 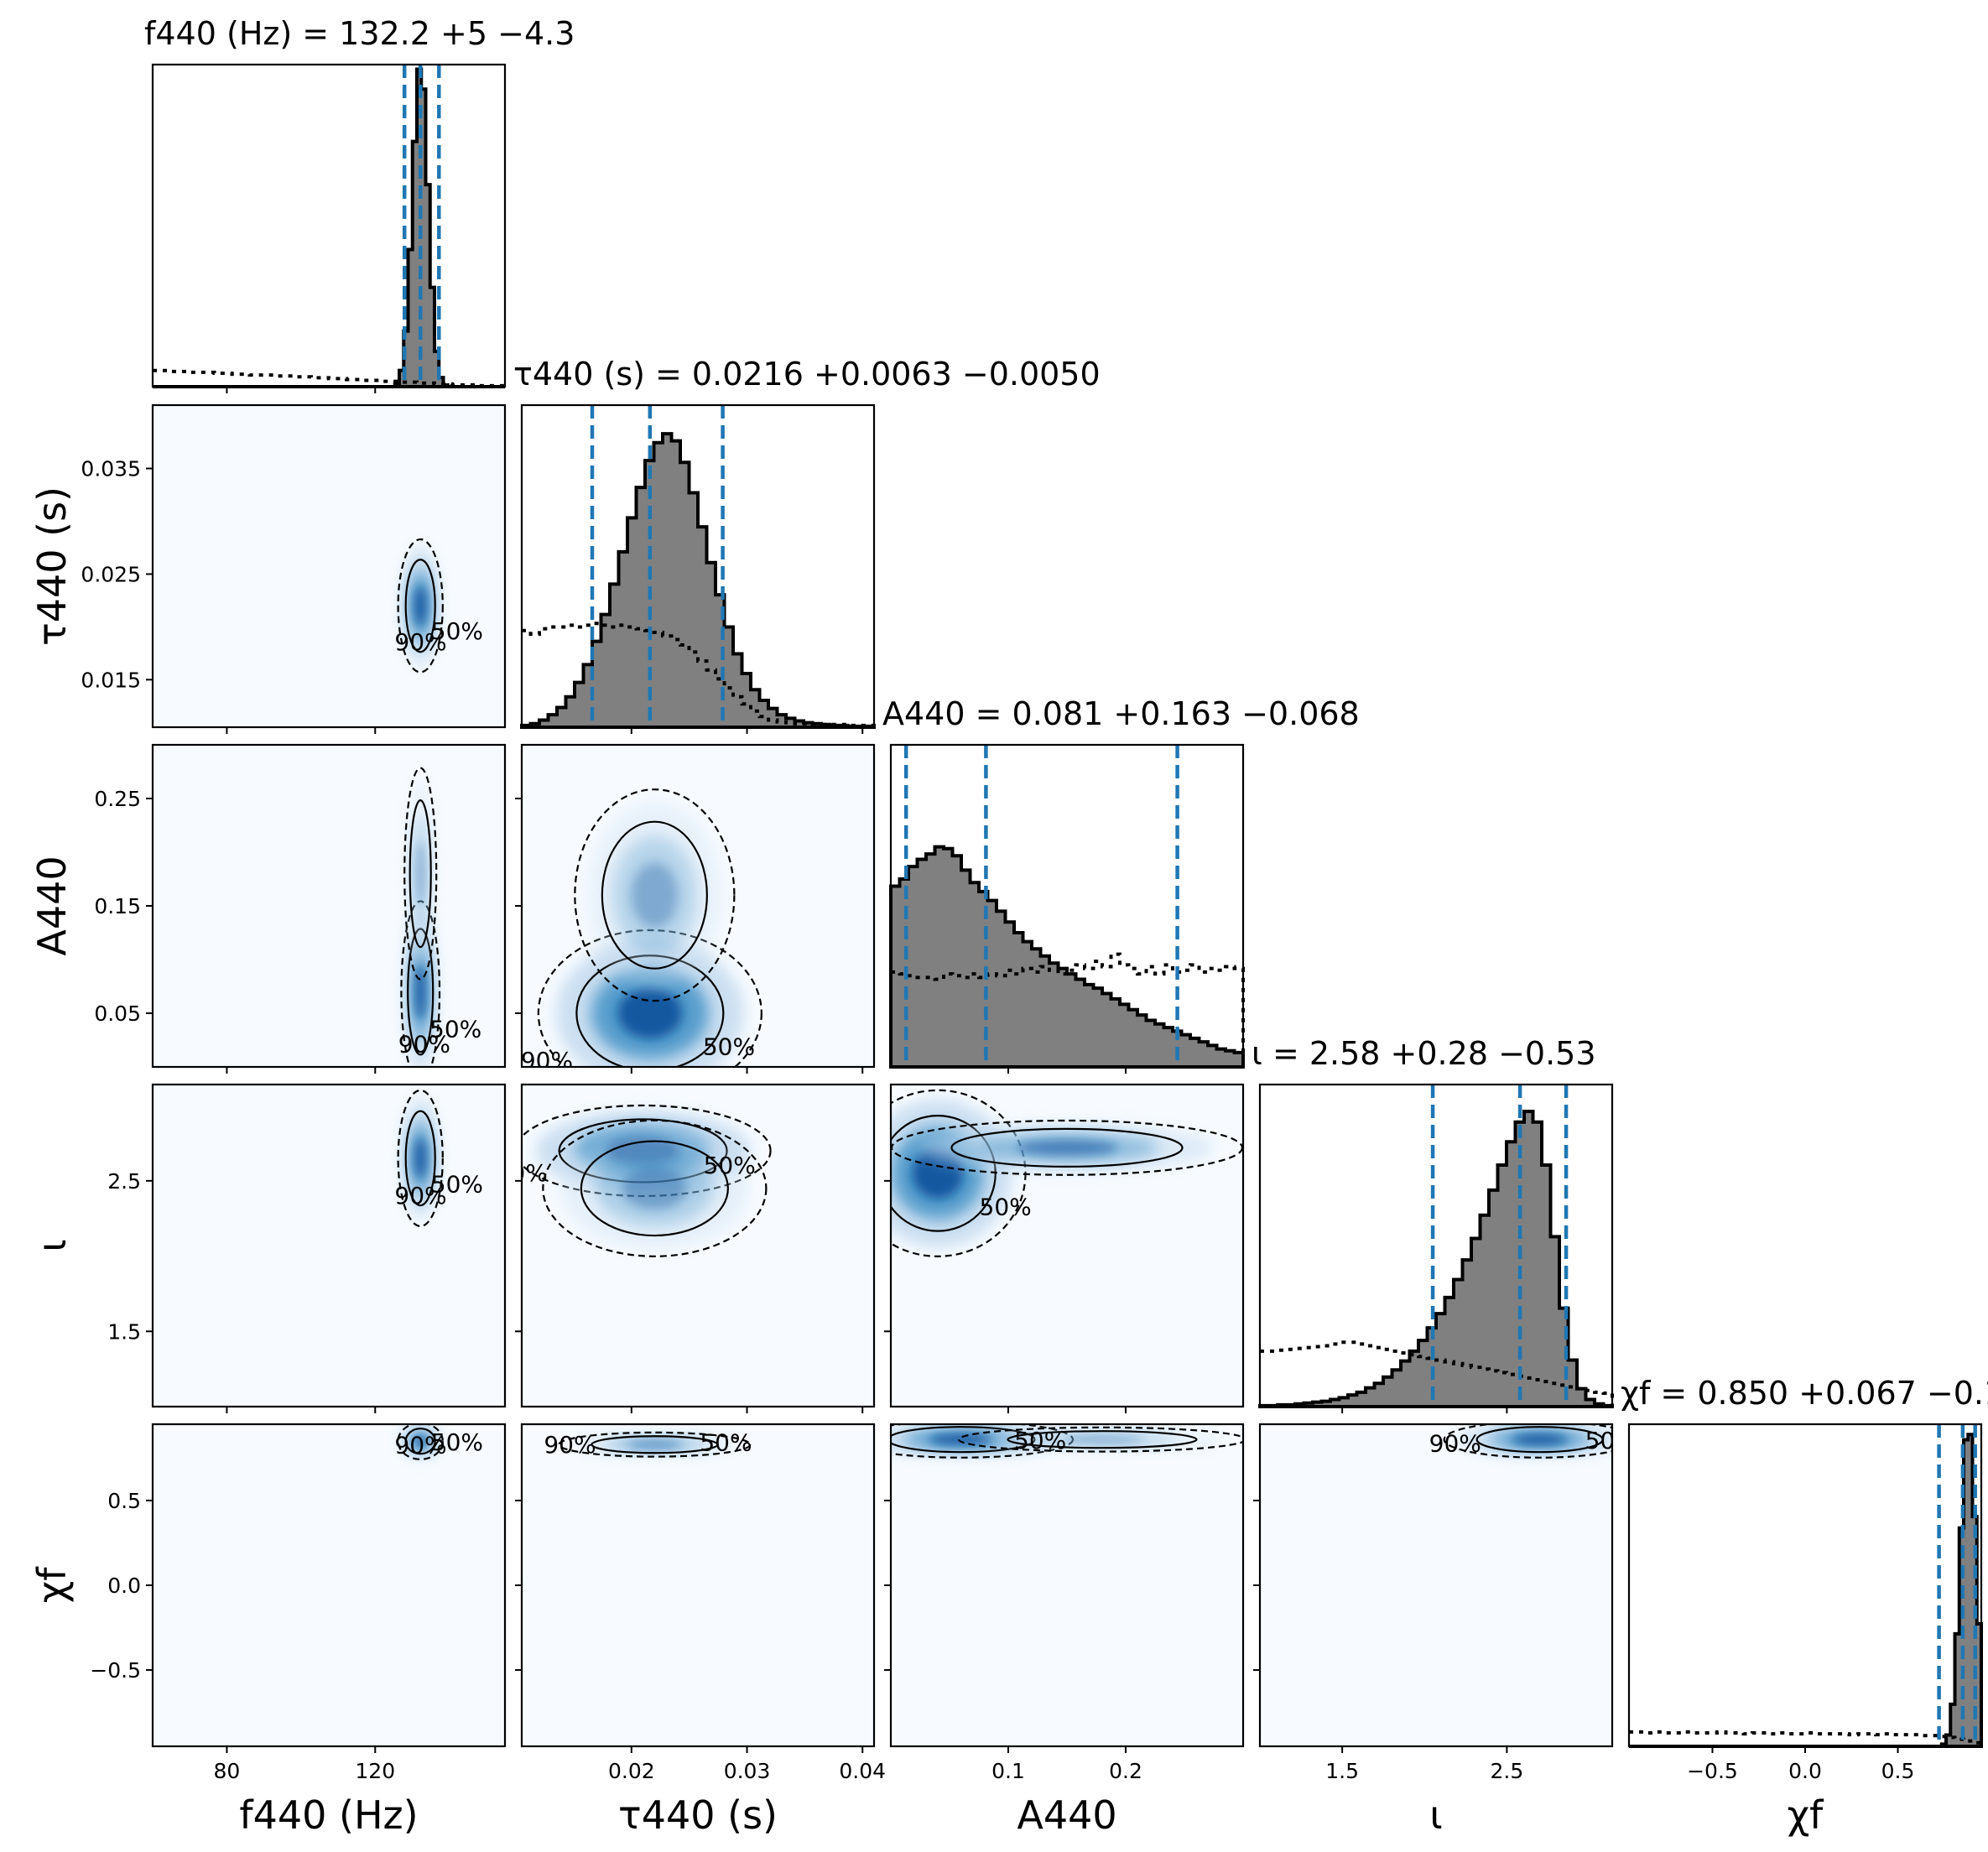 I want to click on x-tick-label: 120, so click(x=375, y=1771).